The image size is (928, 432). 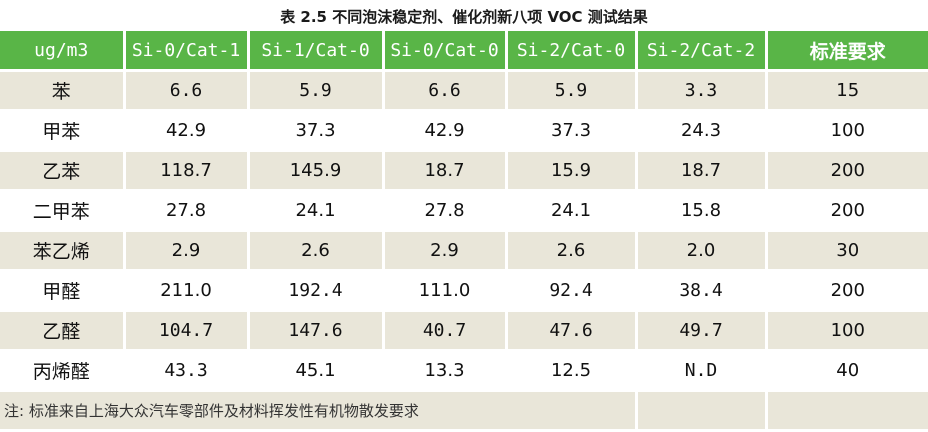 What do you see at coordinates (572, 171) in the screenshot?
I see `table-cell: 15.9` at bounding box center [572, 171].